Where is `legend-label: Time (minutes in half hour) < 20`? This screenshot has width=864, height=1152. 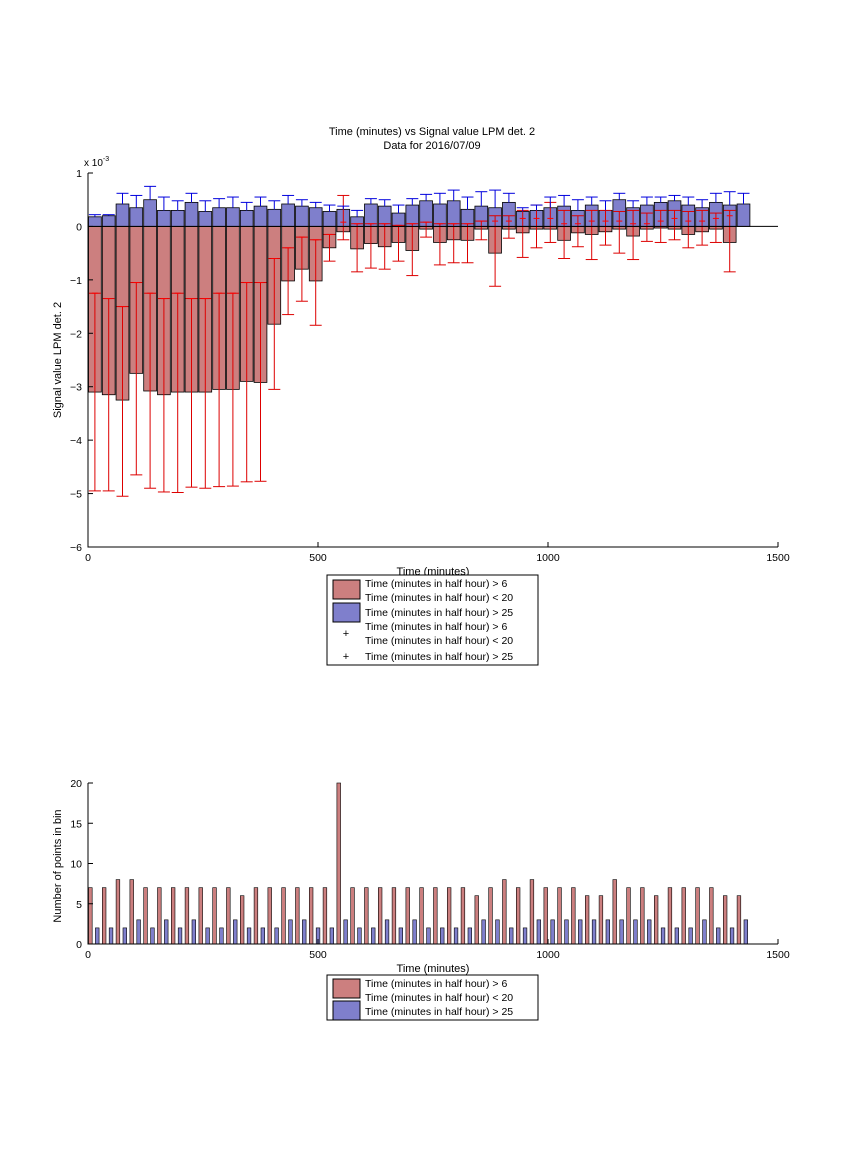 legend-label: Time (minutes in half hour) < 20 is located at coordinates (439, 998).